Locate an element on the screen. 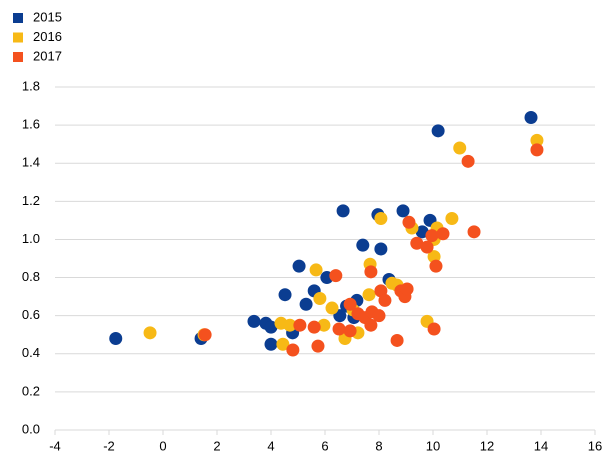  y-tick-label: 0.8 is located at coordinates (31, 276).